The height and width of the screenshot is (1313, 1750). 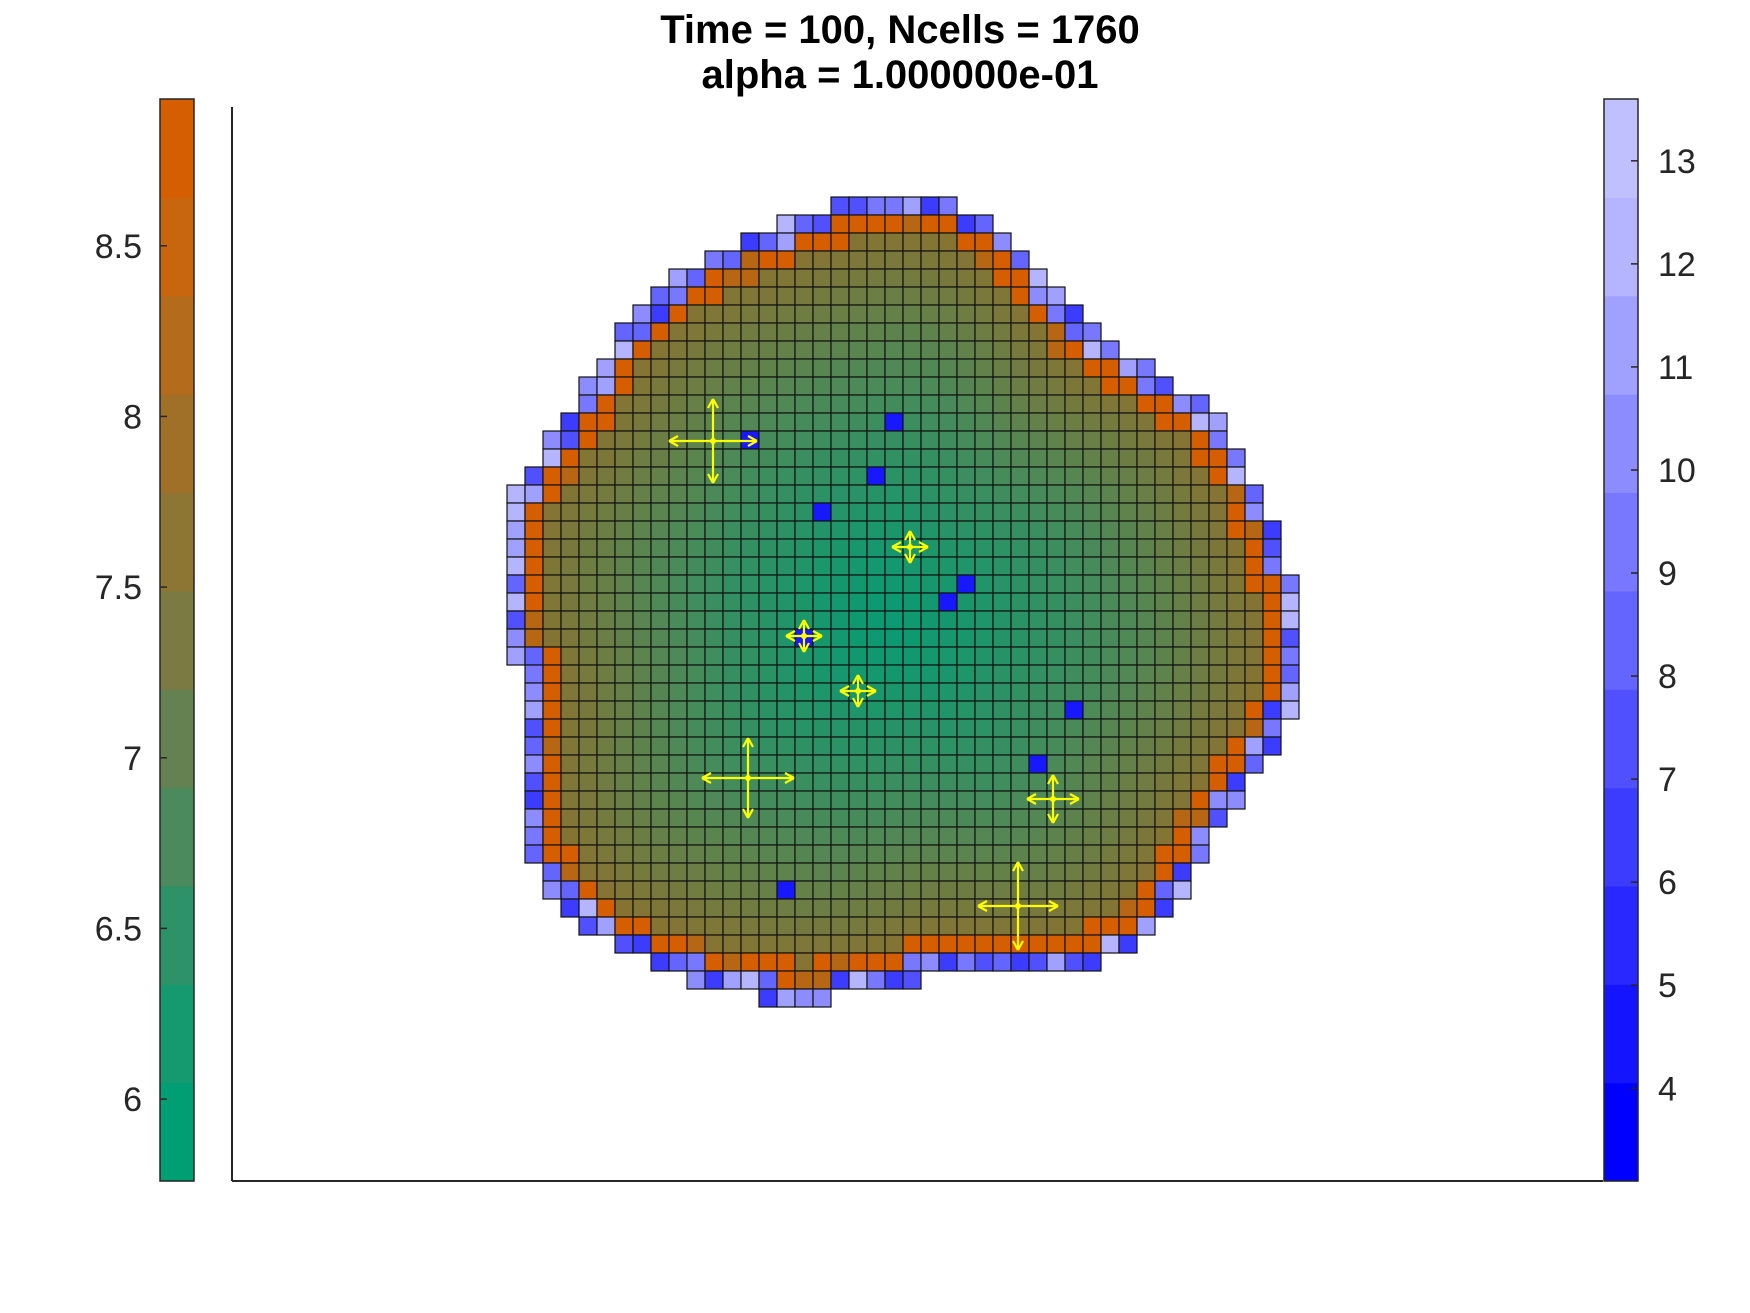 I want to click on arrow-head, so click(x=713, y=403).